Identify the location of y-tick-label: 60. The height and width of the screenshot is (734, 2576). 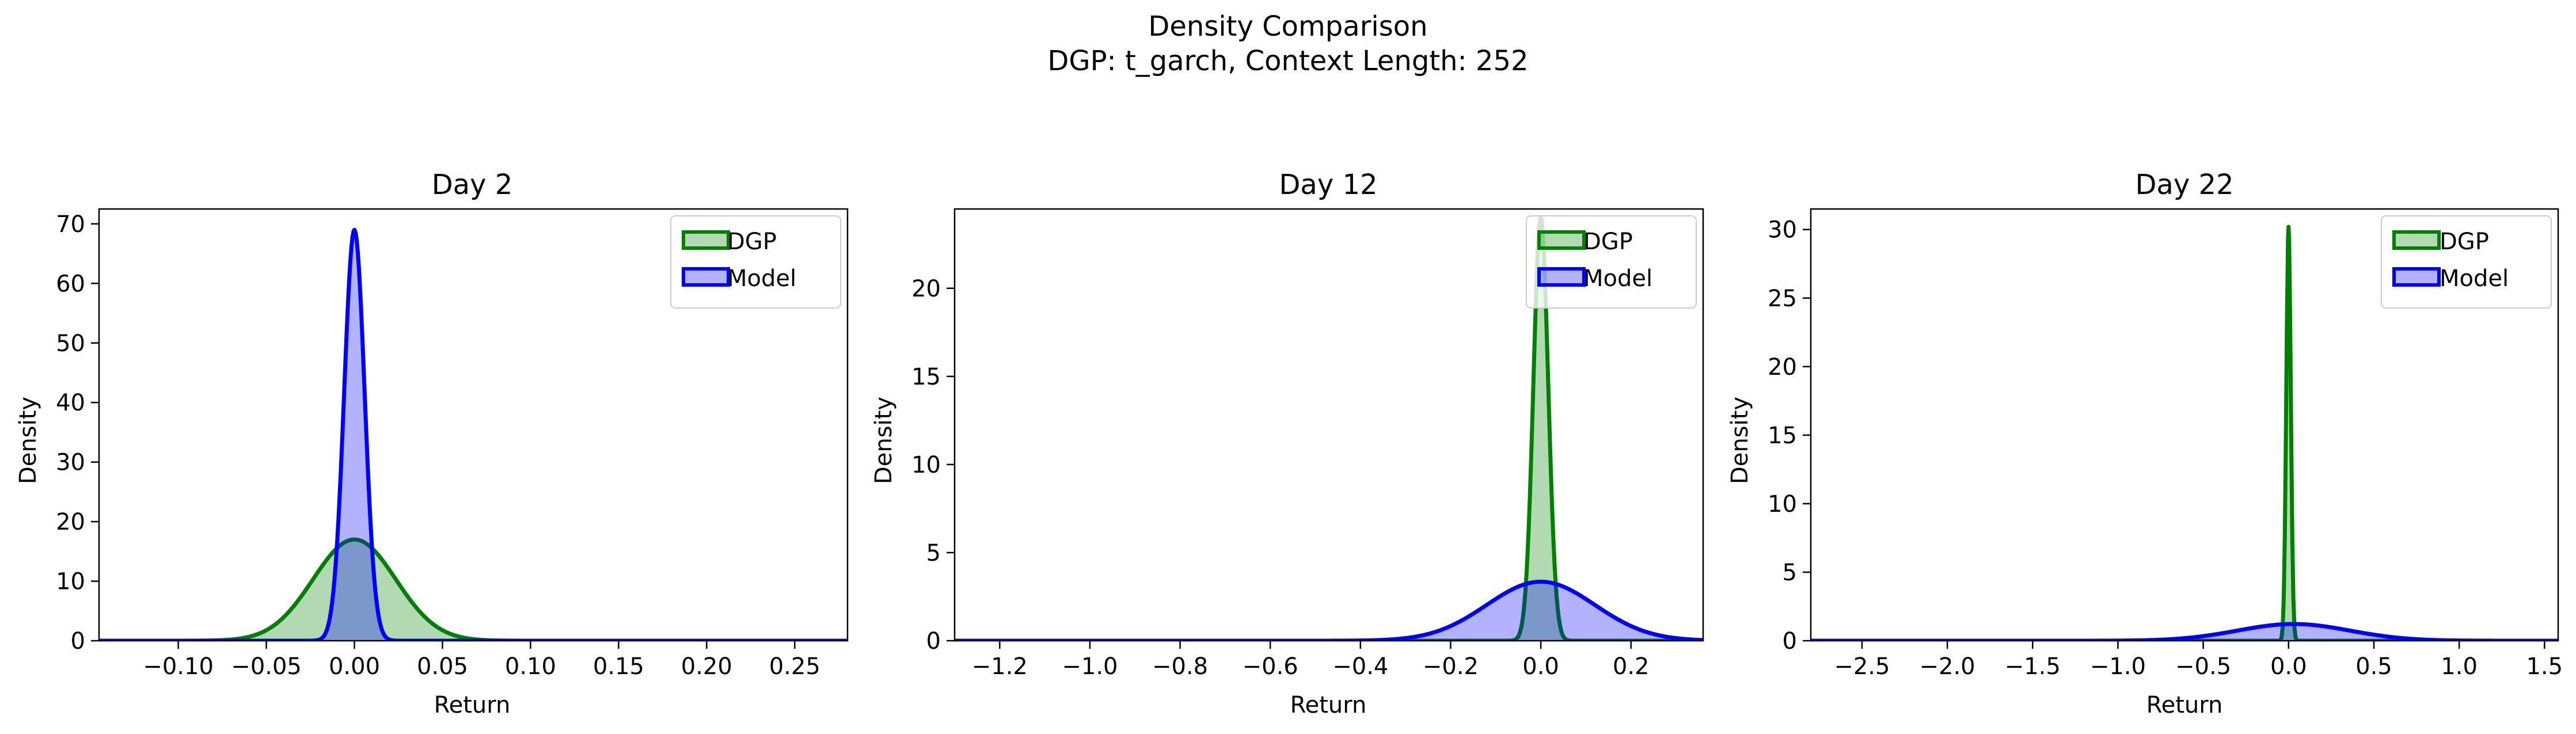
(70, 284).